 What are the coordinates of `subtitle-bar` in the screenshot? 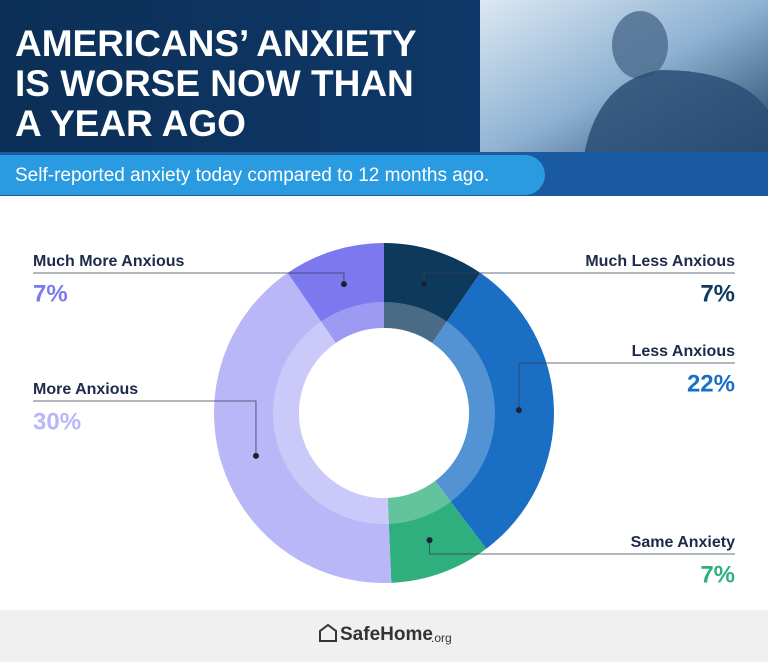 It's located at (272, 175).